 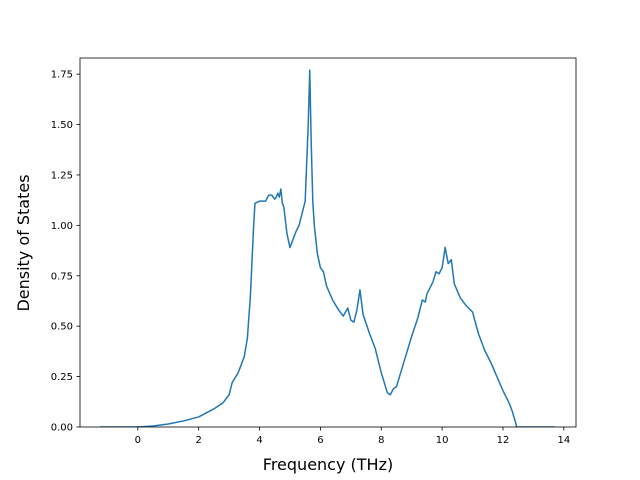 What do you see at coordinates (62, 226) in the screenshot?
I see `y-tick-label: 1.00` at bounding box center [62, 226].